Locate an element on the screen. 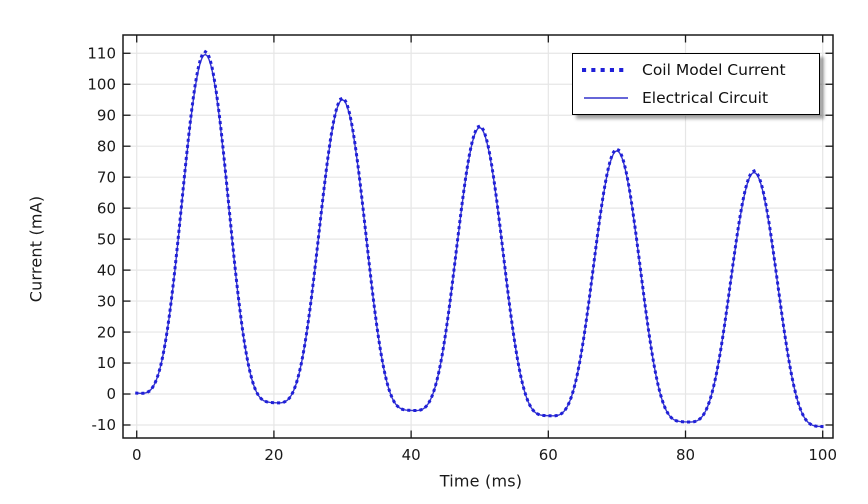  y-tick-label: 90 is located at coordinates (106, 115).